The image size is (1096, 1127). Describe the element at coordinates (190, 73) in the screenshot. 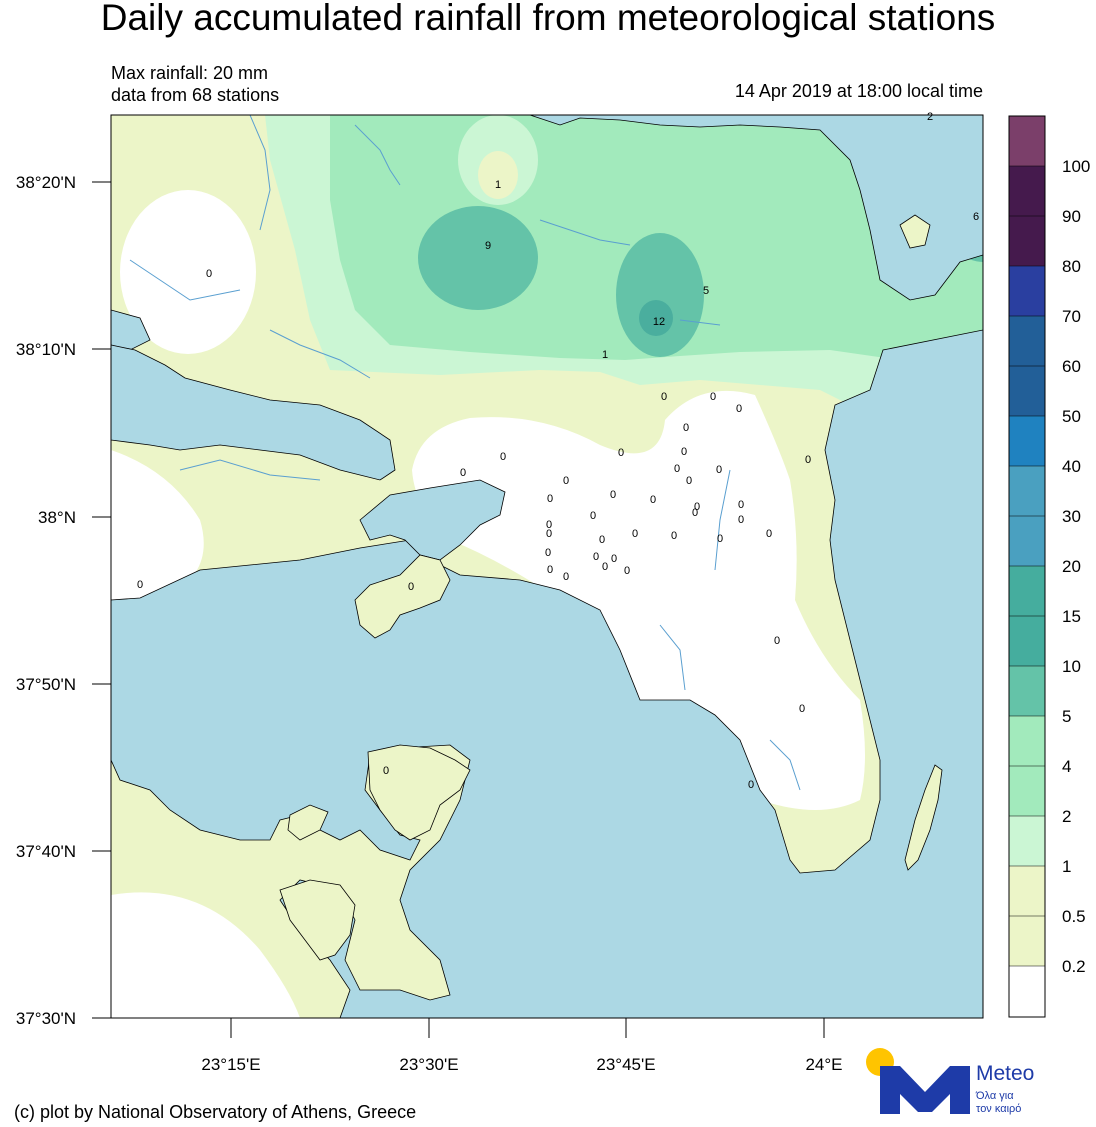

I see `max-rainfall-text: Max rainfall: 20 mm` at that location.